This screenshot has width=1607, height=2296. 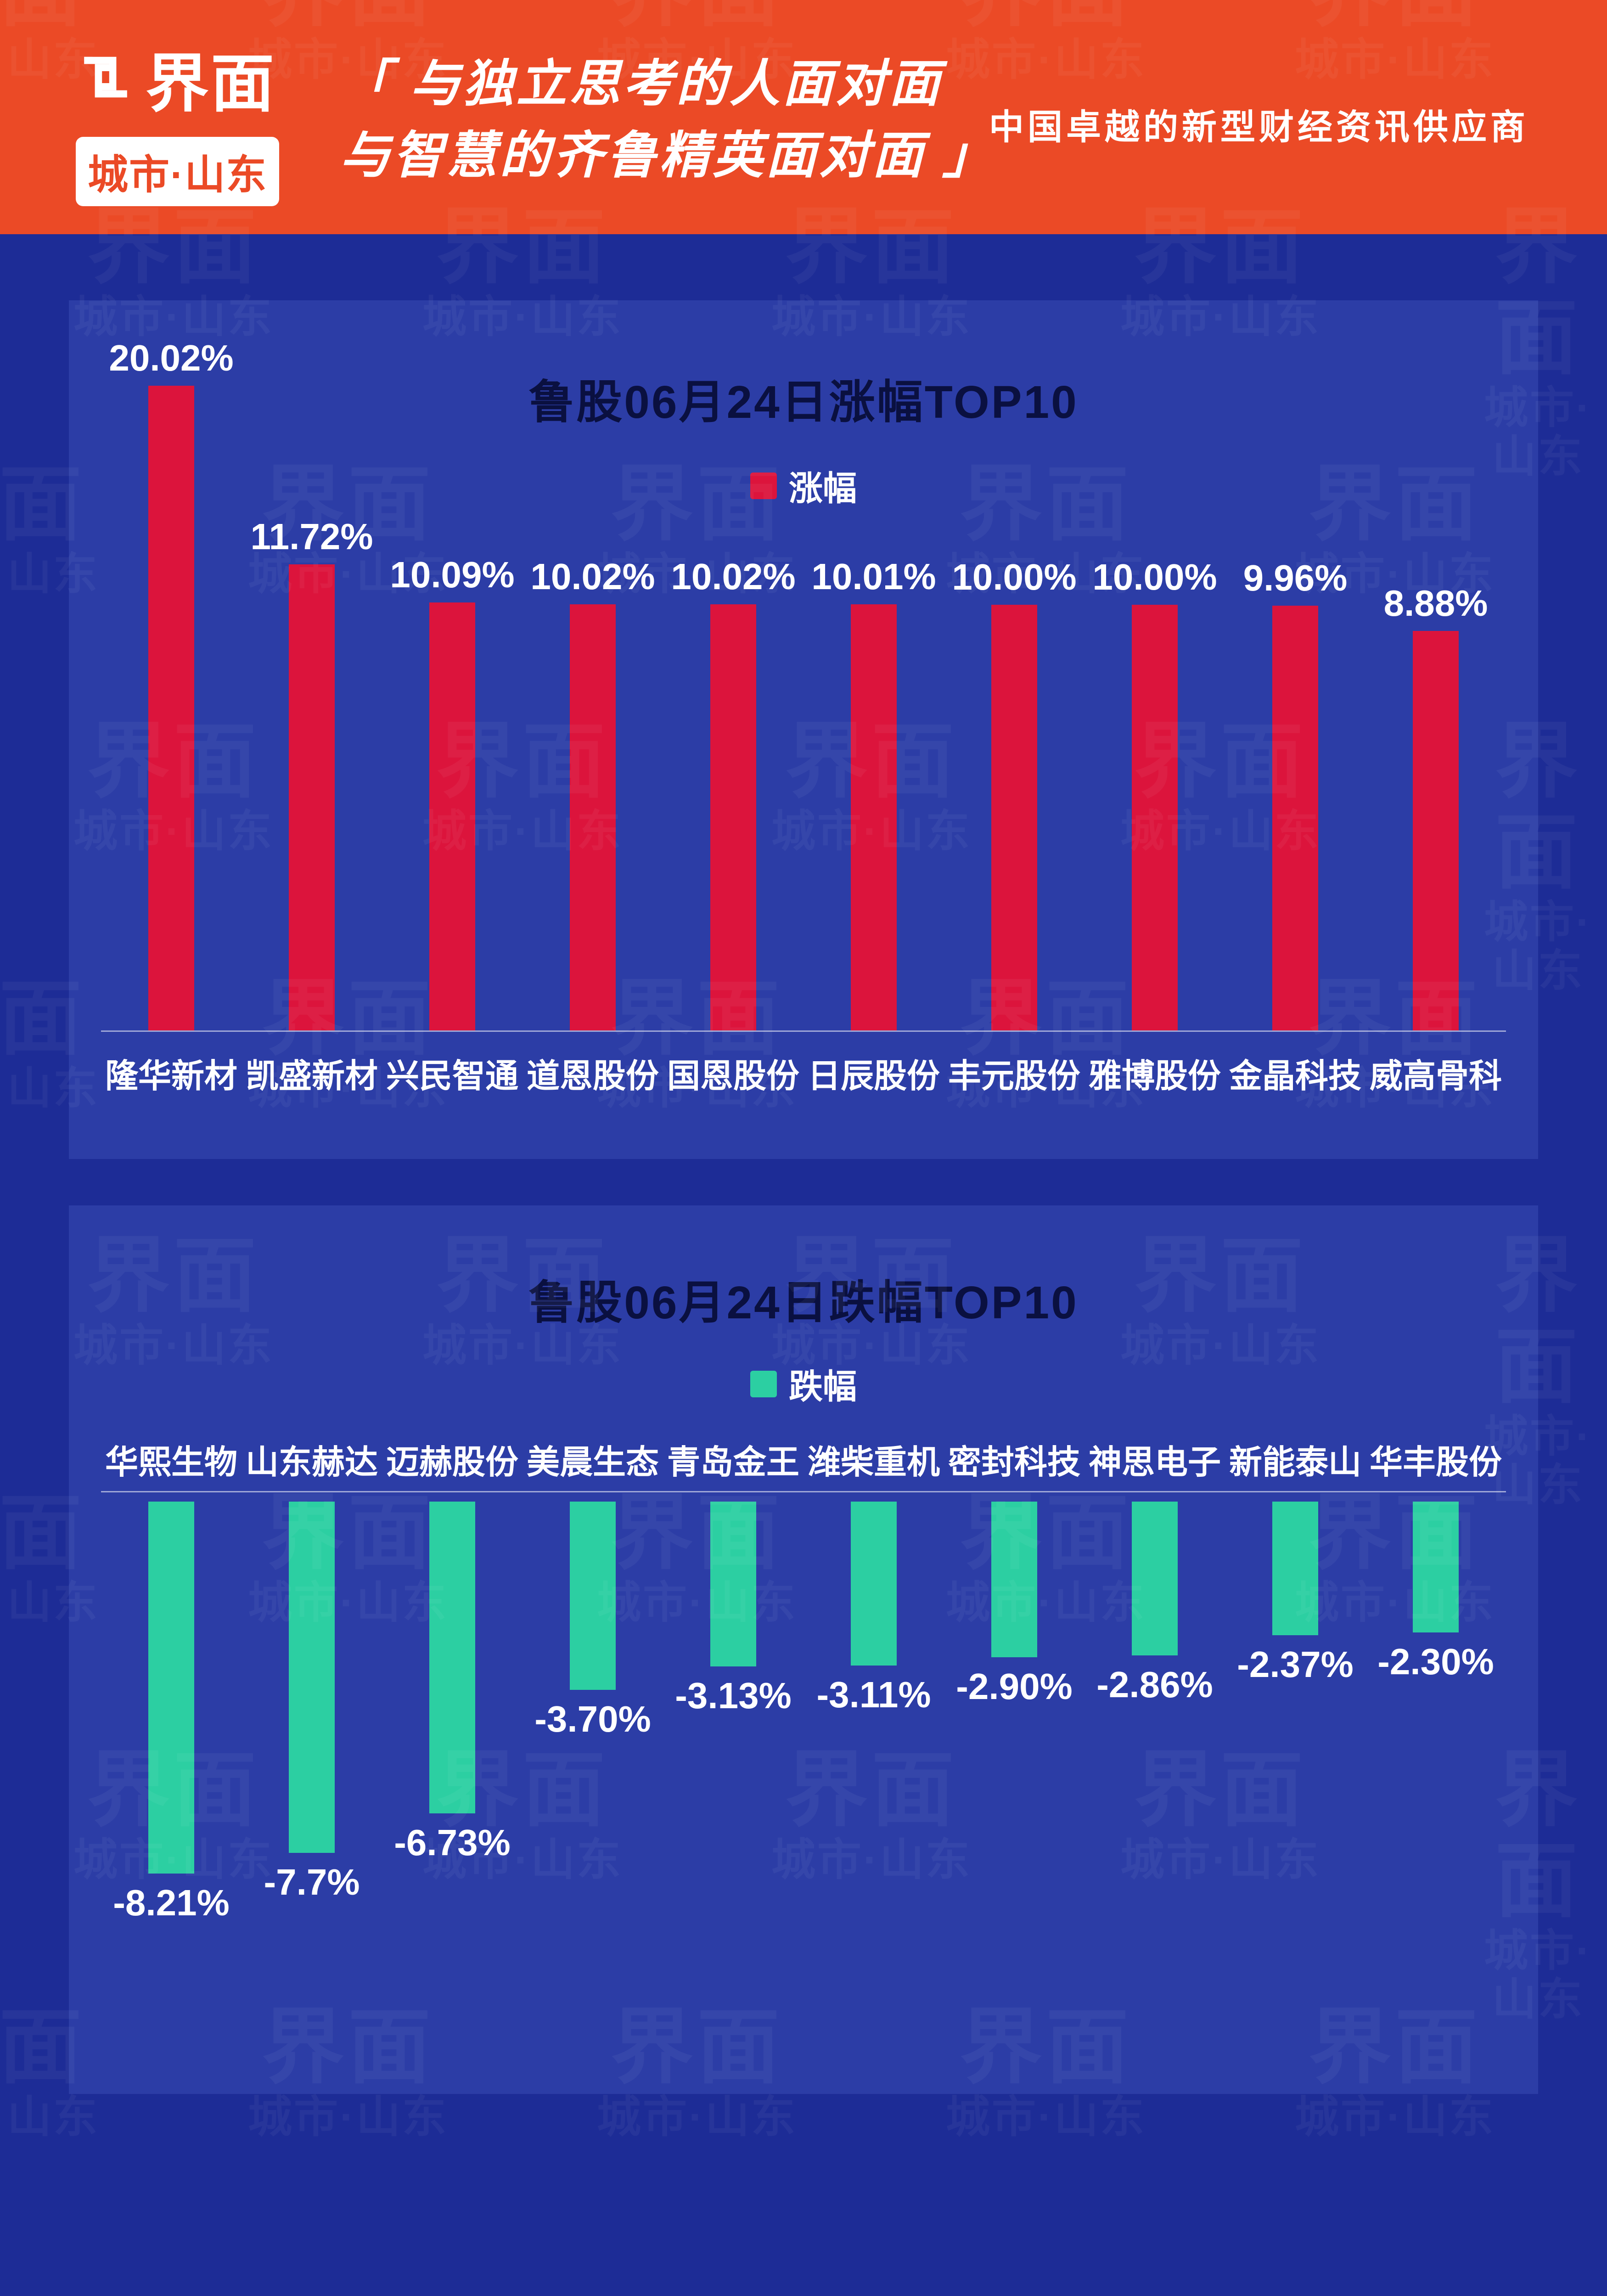 I want to click on bar-column: -3.70%, so click(x=593, y=1621).